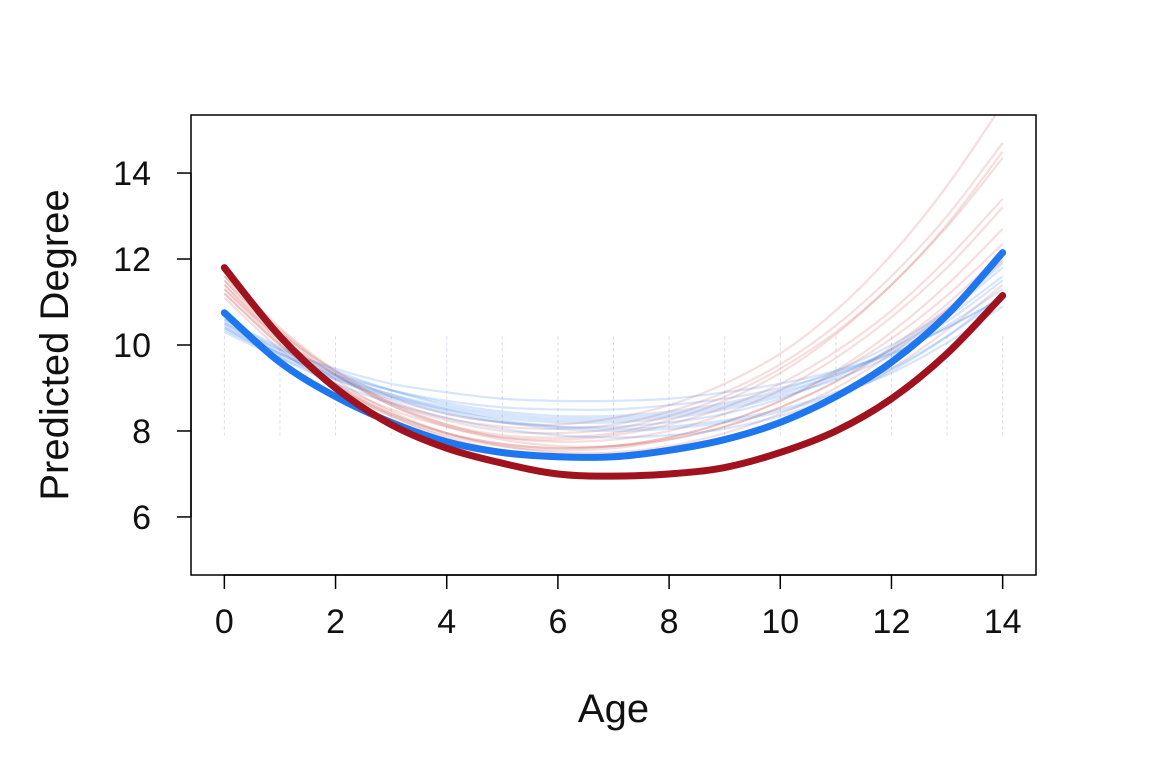 The image size is (1152, 768). What do you see at coordinates (613, 709) in the screenshot?
I see `x-axis-title: Age` at bounding box center [613, 709].